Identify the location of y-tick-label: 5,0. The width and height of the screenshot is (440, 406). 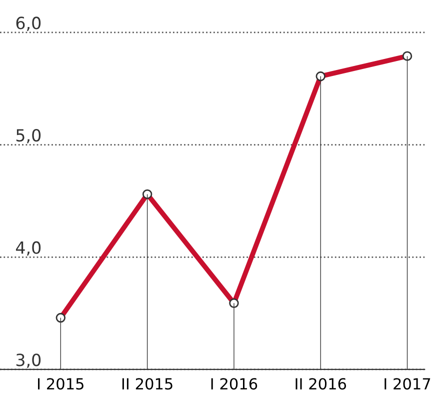
(28, 136).